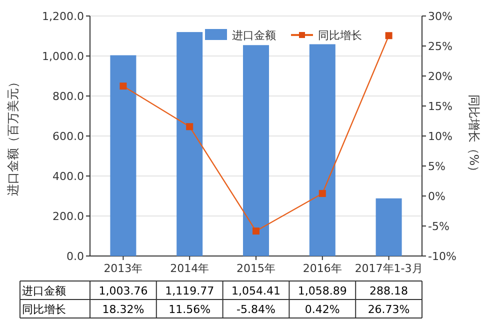 This screenshot has width=485, height=332. I want to click on legend-label: 进口金额, so click(254, 35).